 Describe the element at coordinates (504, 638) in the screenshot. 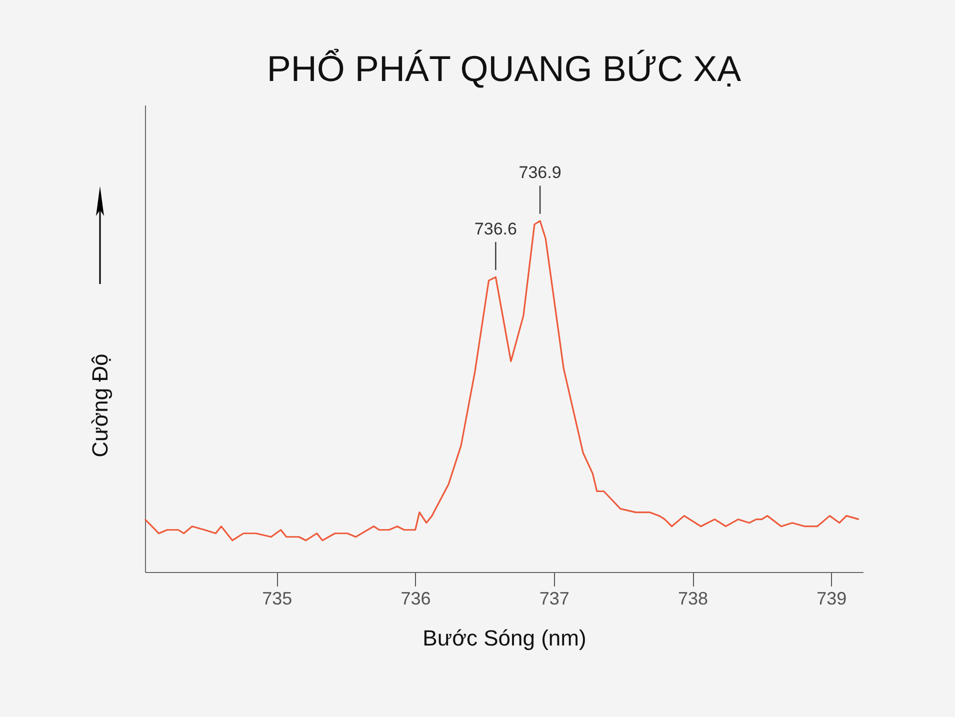

I see `x-axis-title: Bước Sóng (nm)` at that location.